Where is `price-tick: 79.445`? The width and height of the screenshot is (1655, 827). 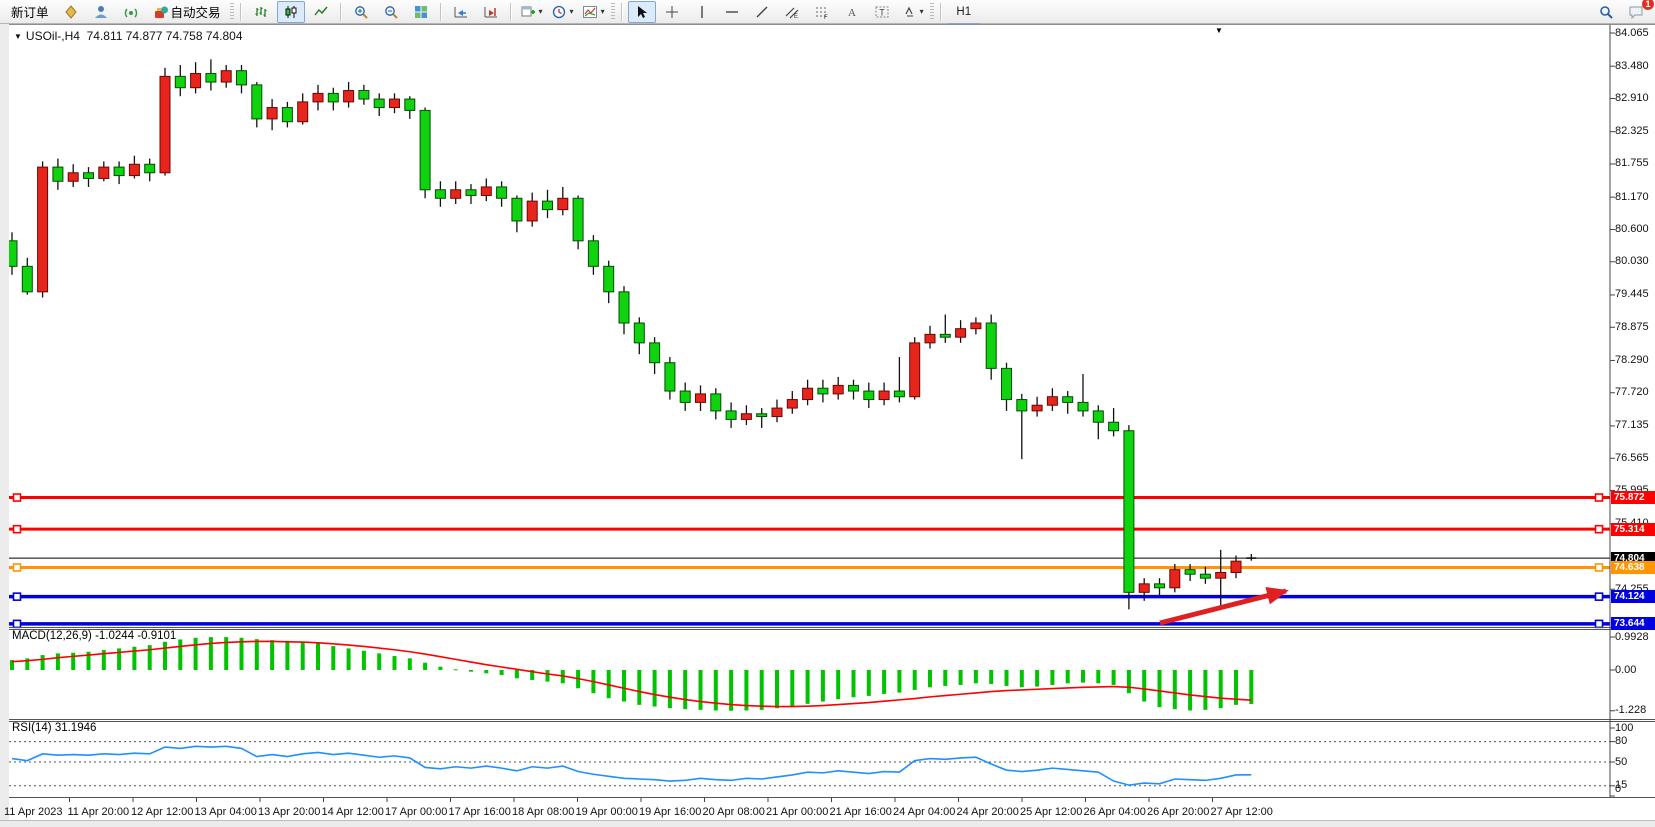
price-tick: 79.445 is located at coordinates (1632, 294).